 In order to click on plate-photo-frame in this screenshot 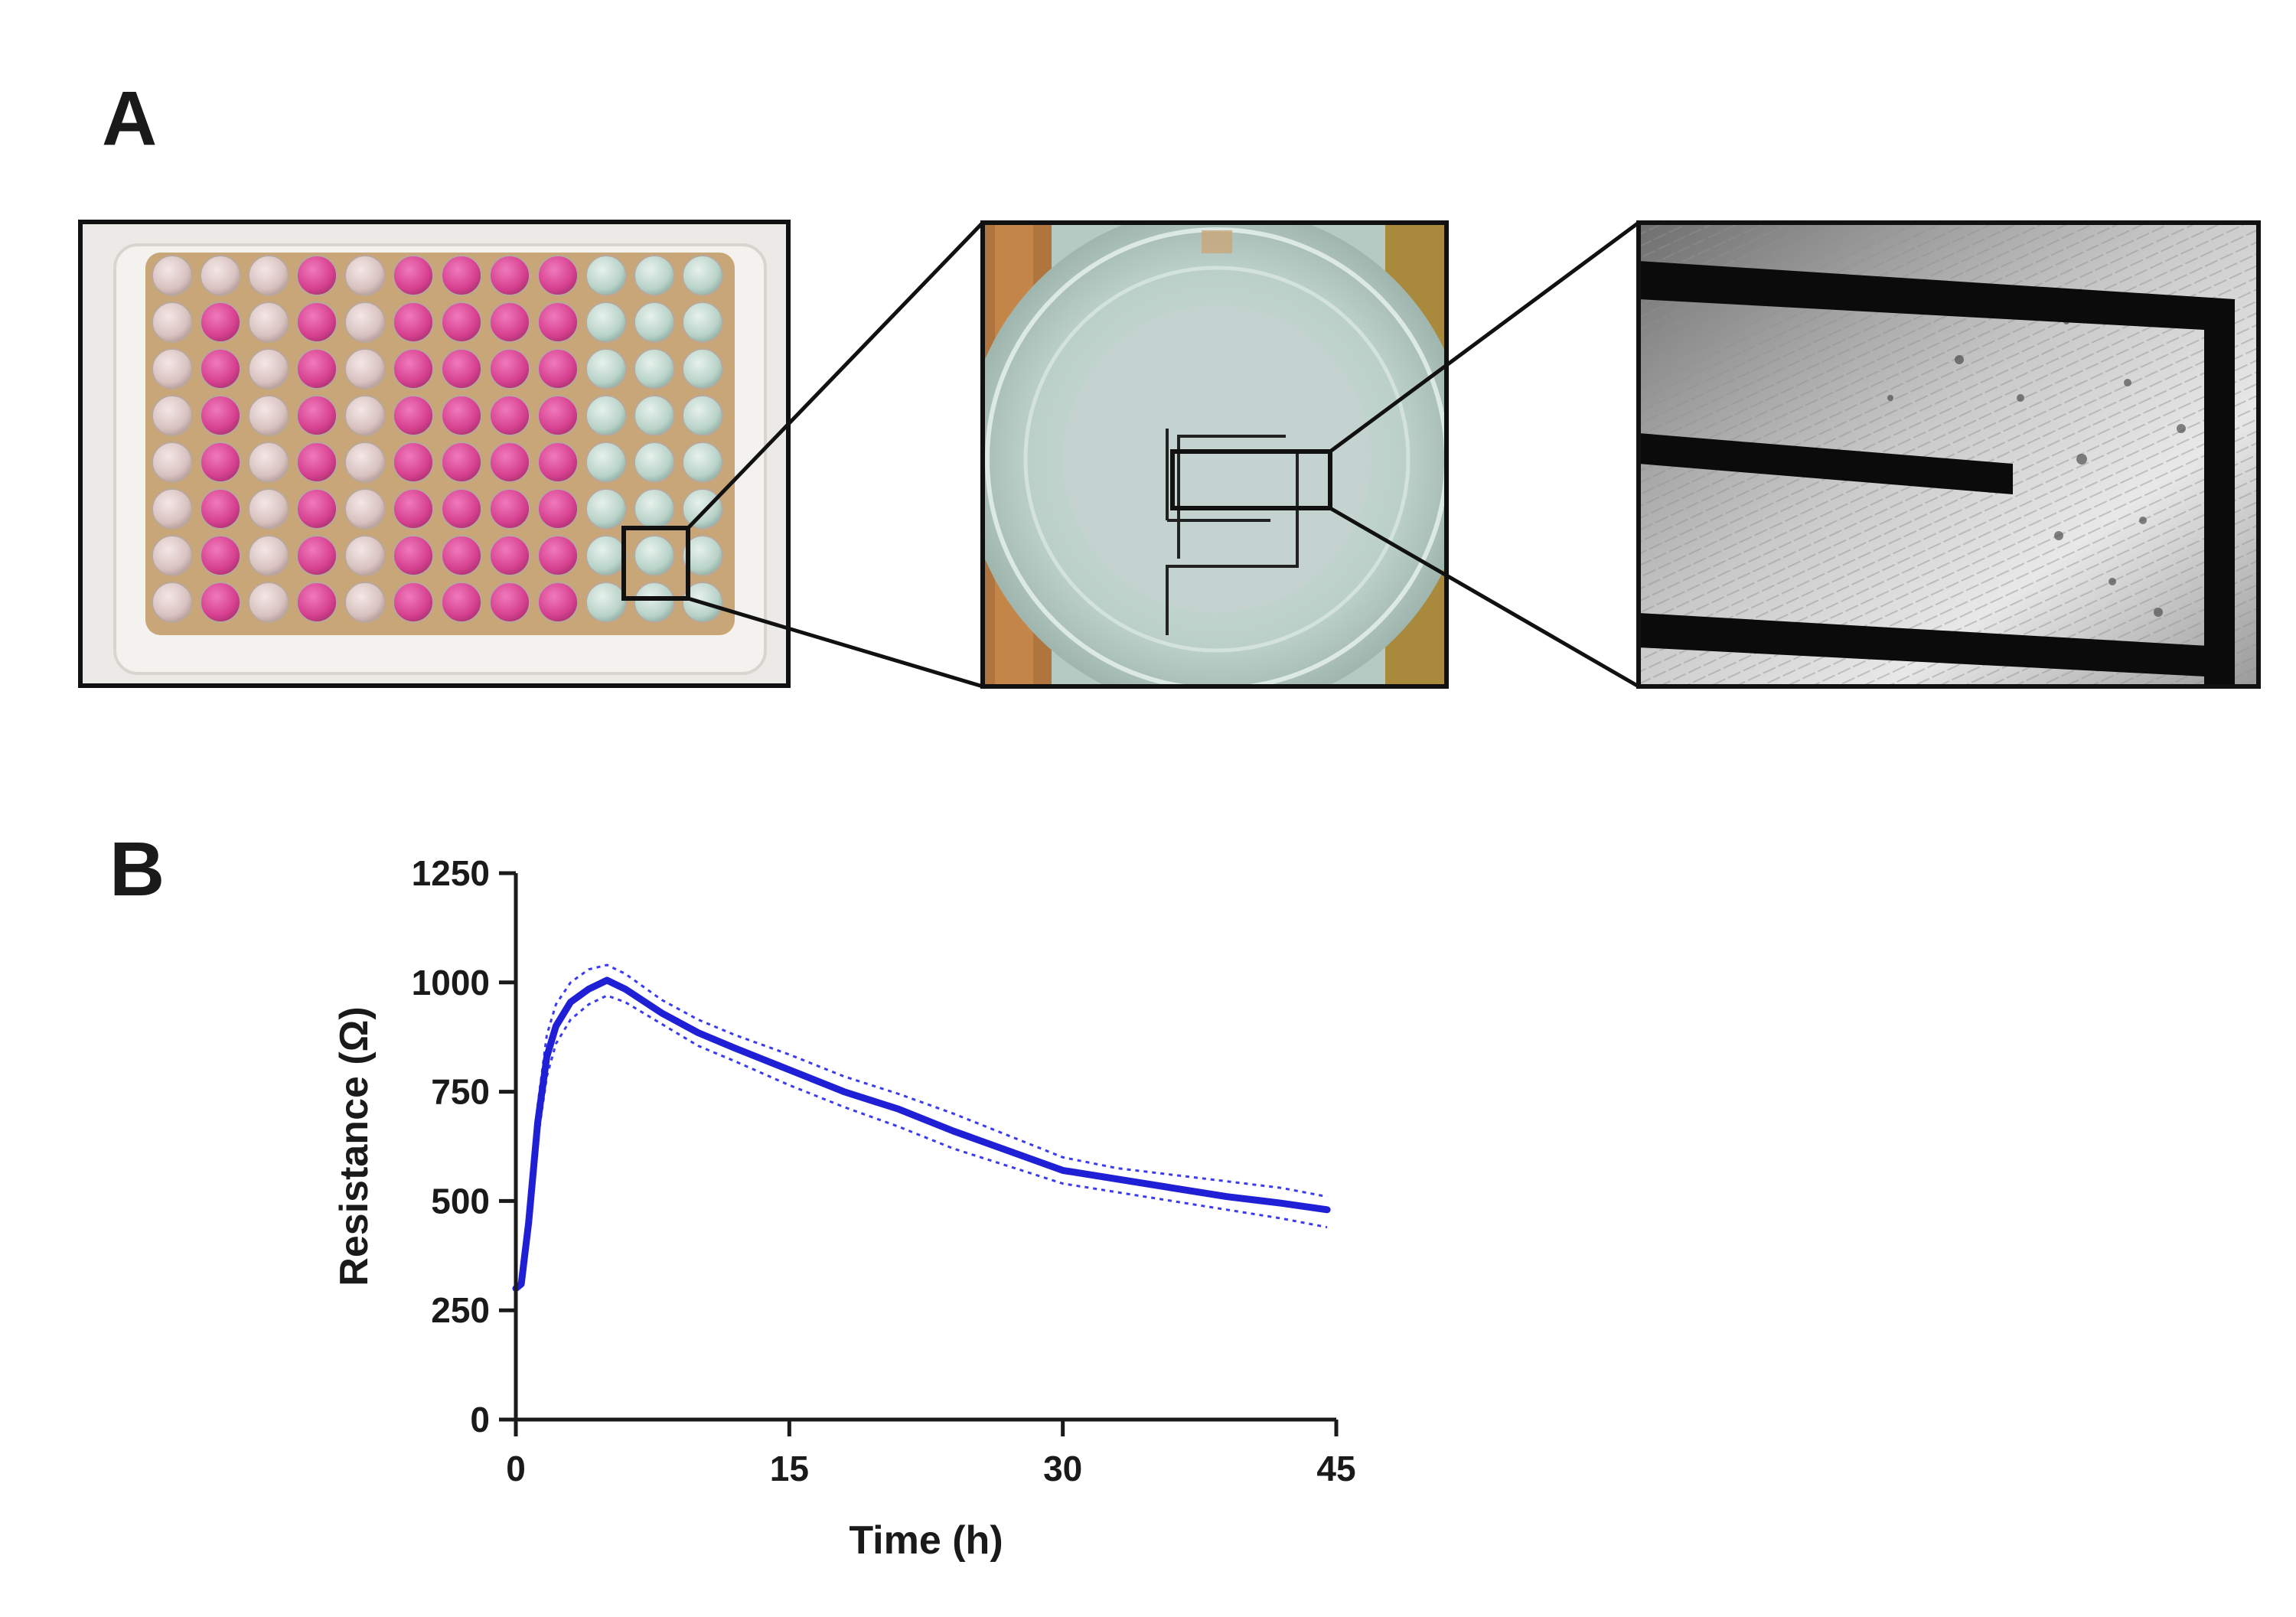, I will do `click(434, 454)`.